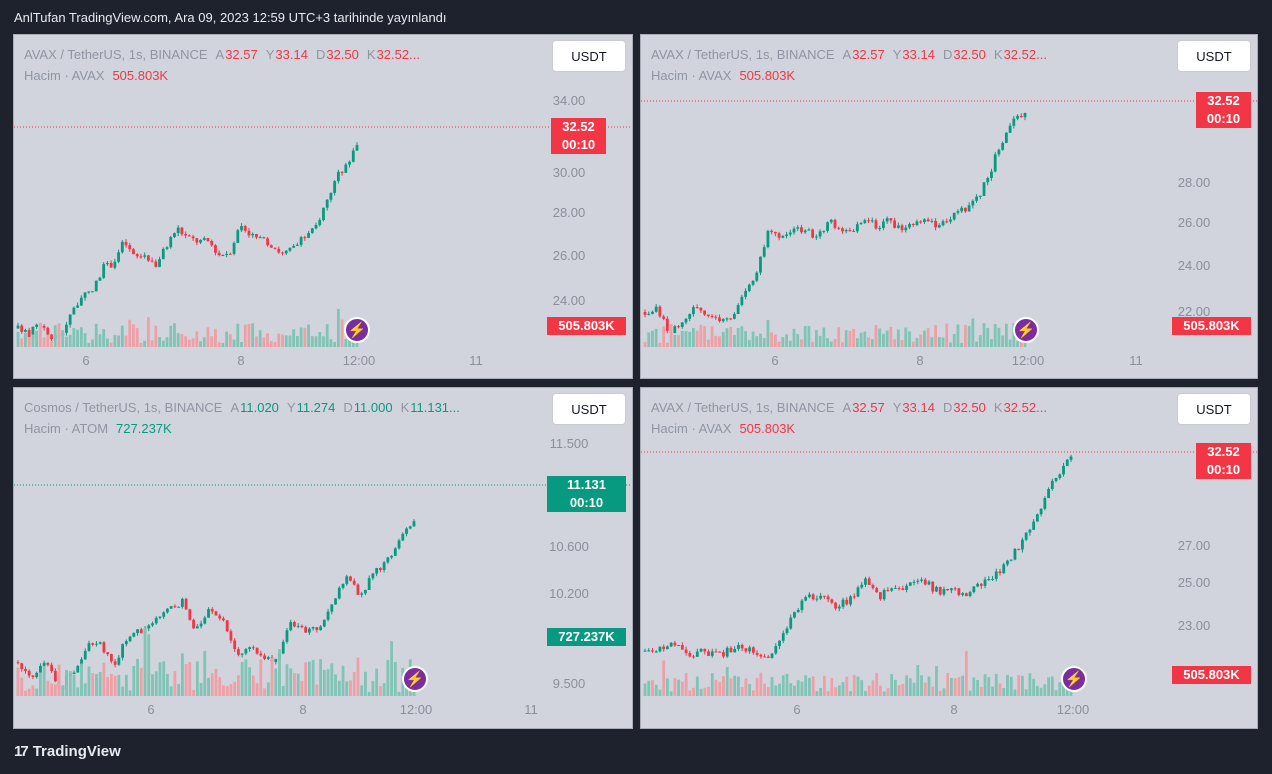  Describe the element at coordinates (66, 428) in the screenshot. I see `volume-label: Hacim · ATOM` at that location.